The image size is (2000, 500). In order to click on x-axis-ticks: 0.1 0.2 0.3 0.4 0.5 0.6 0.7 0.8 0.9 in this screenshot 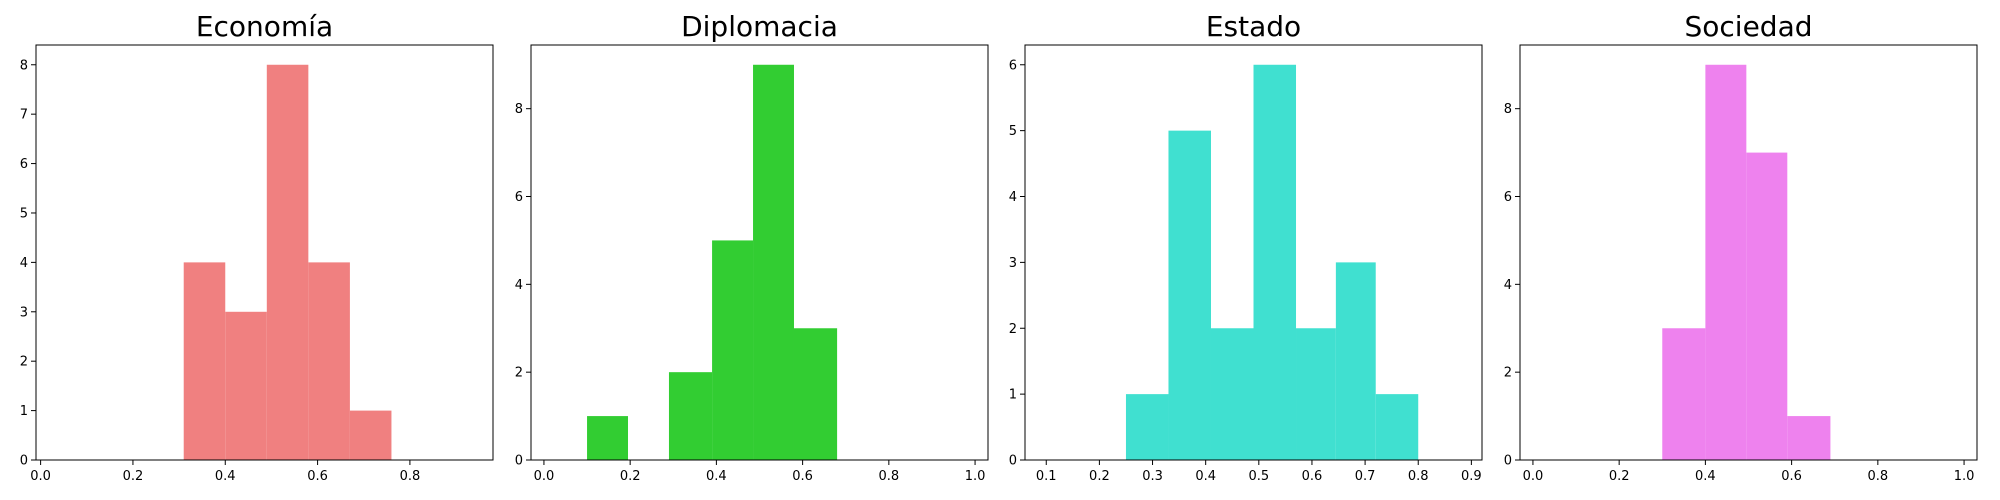, I will do `click(1259, 472)`.